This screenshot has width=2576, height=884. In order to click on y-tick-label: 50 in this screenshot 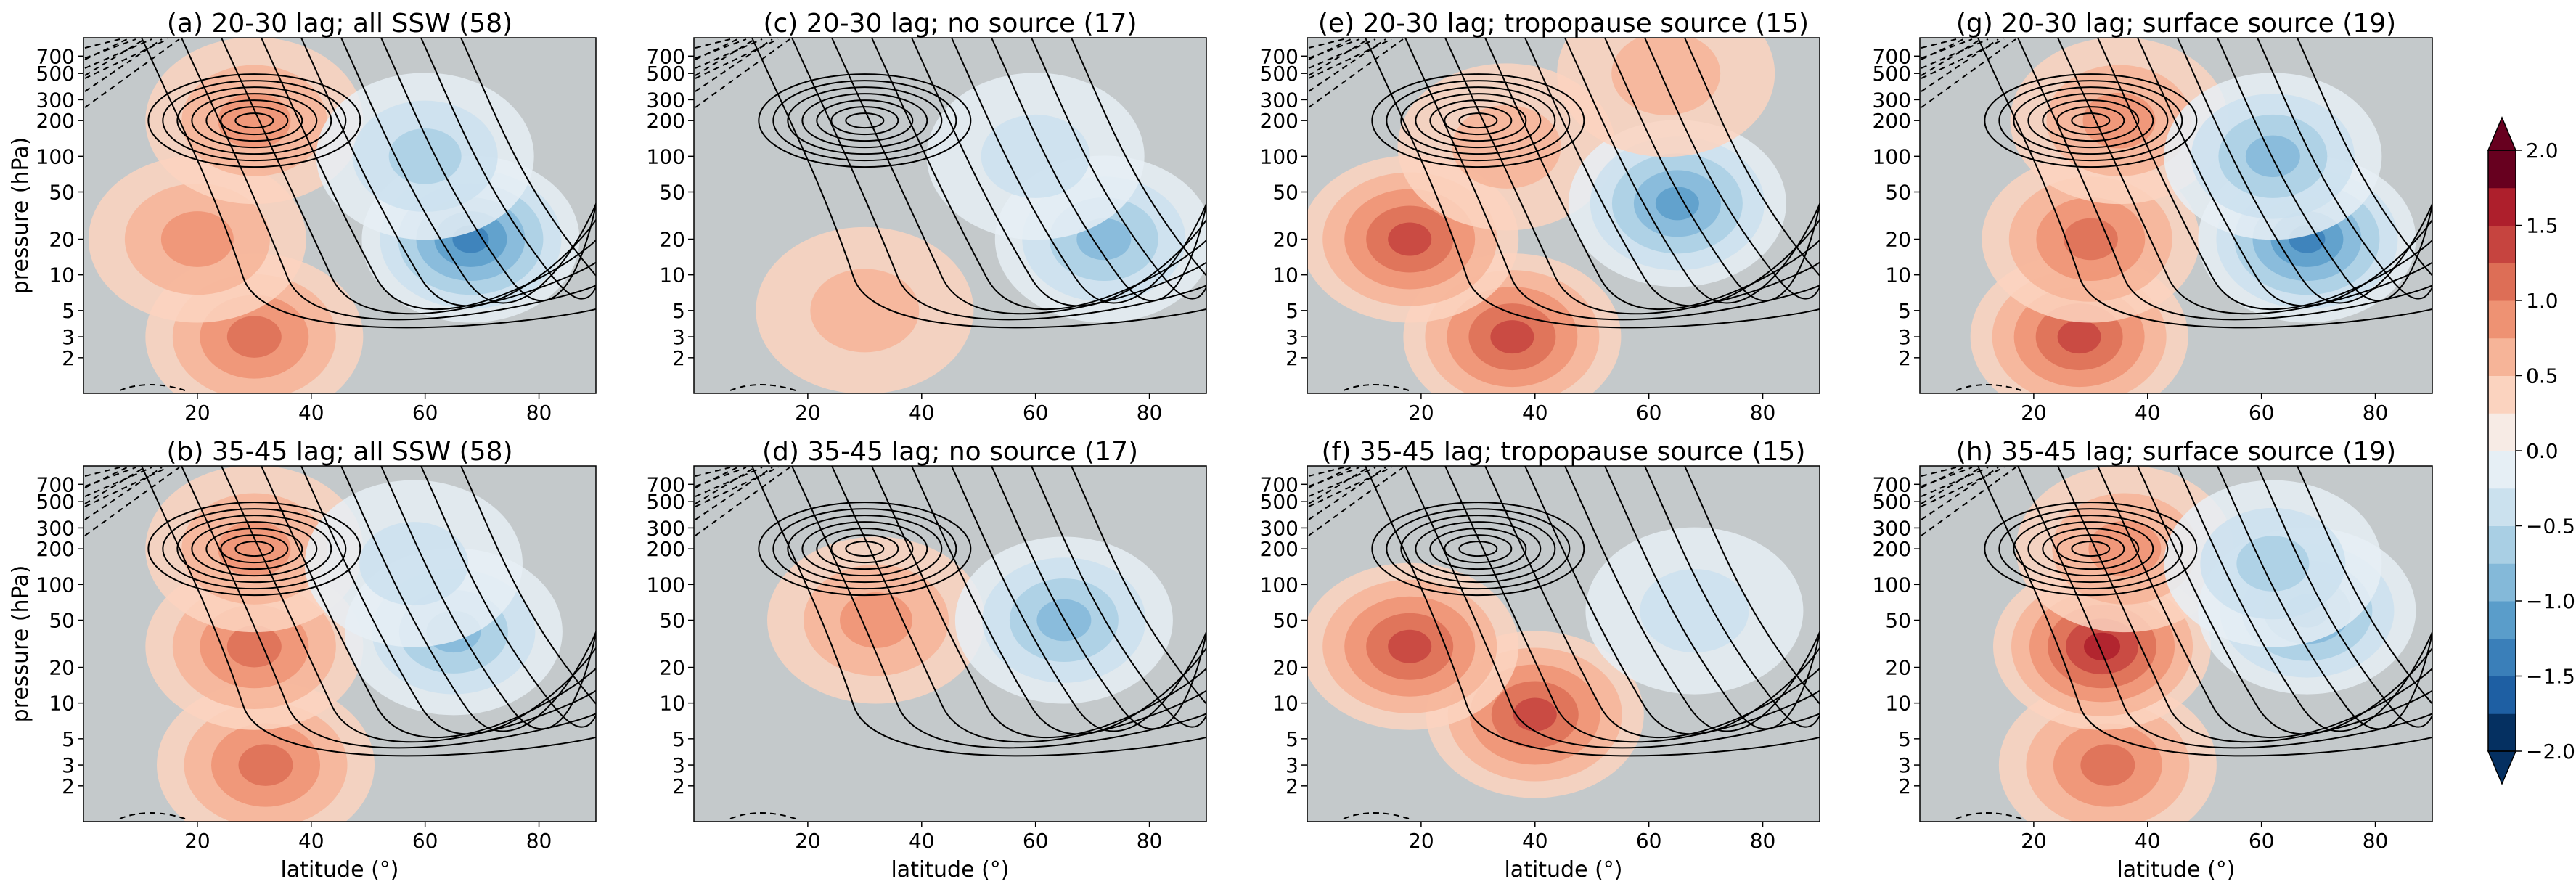, I will do `click(672, 193)`.